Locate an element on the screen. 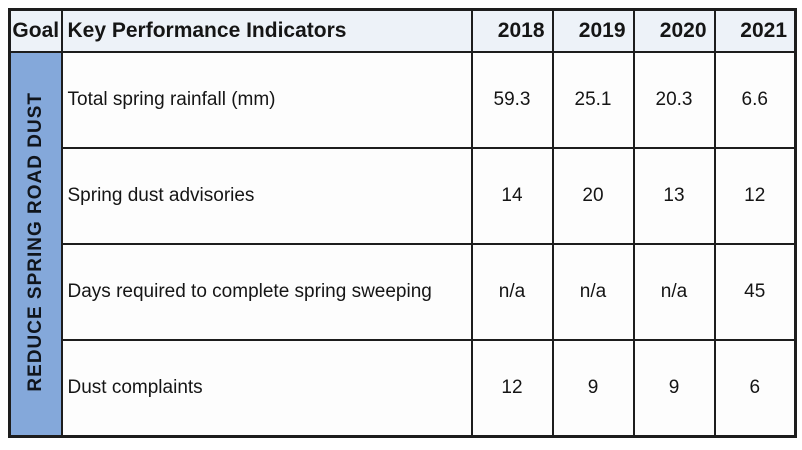  value-advisories-2019: 20 is located at coordinates (593, 196).